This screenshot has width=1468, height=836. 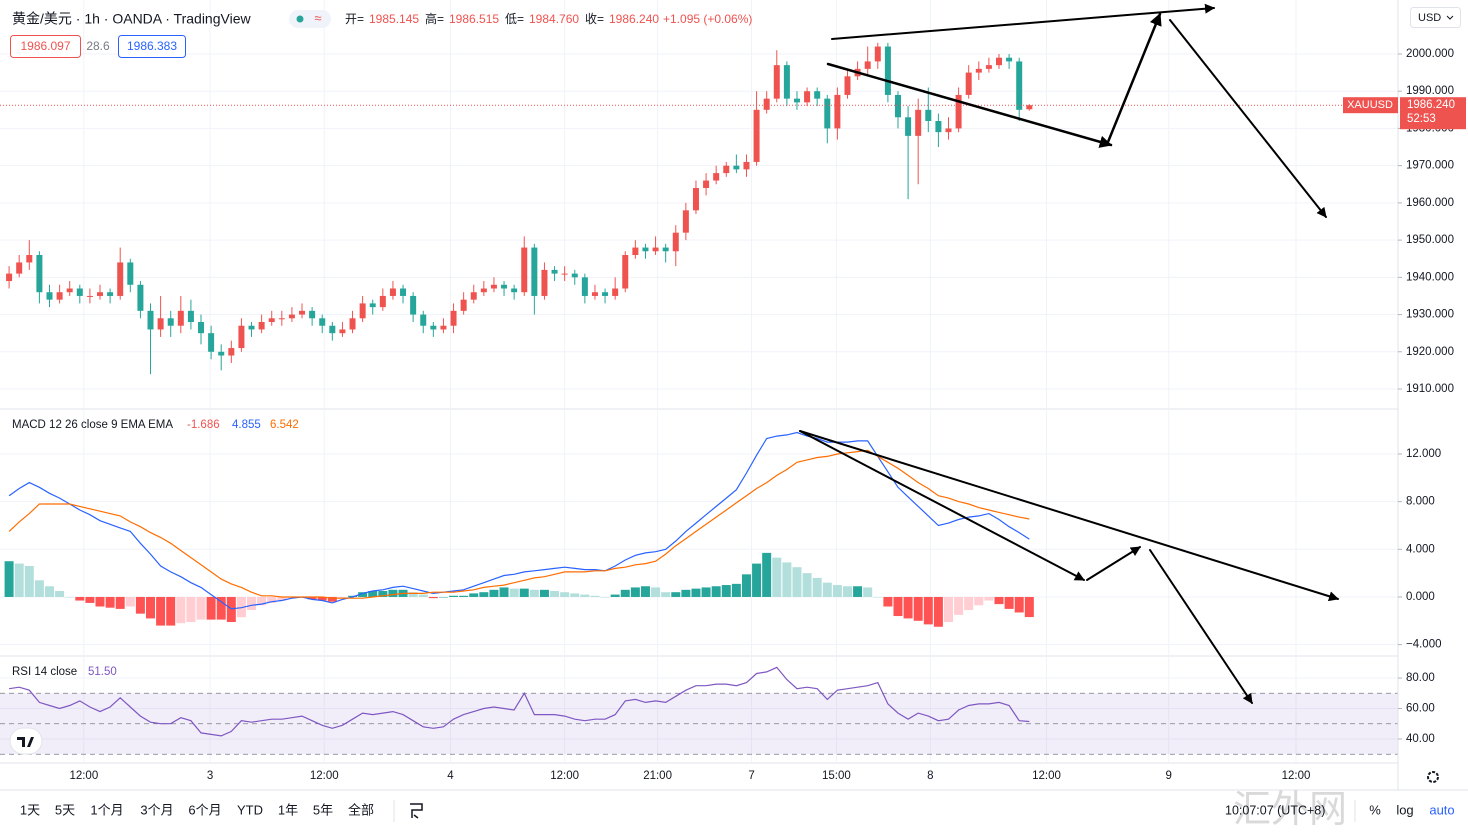 I want to click on range-button: 5天, so click(x=65, y=809).